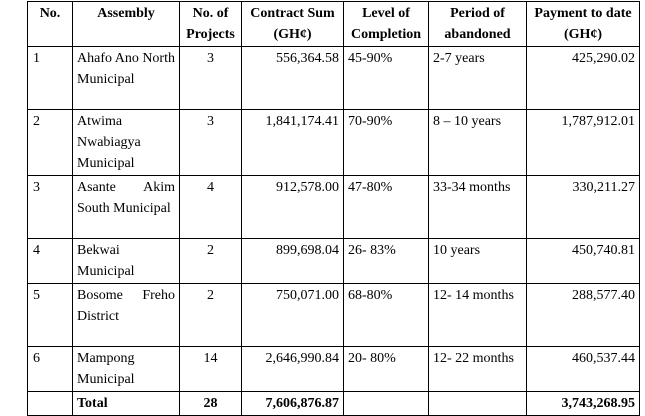 This screenshot has height=416, width=645. What do you see at coordinates (386, 142) in the screenshot?
I see `cell-level: 70-90%` at bounding box center [386, 142].